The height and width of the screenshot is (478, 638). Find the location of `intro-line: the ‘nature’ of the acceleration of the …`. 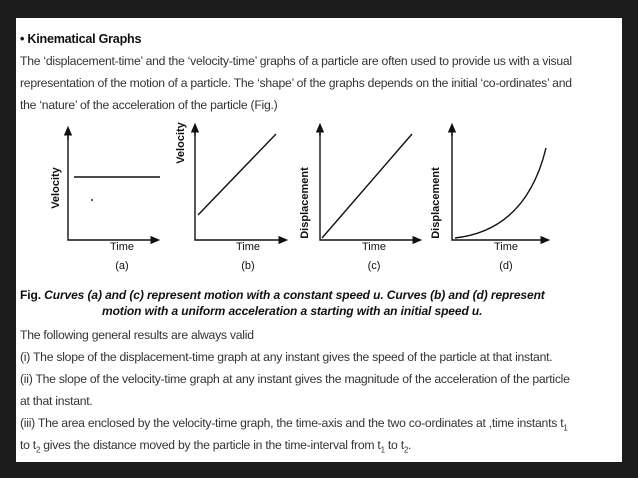

intro-line: the ‘nature’ of the acceleration of the … is located at coordinates (149, 105).